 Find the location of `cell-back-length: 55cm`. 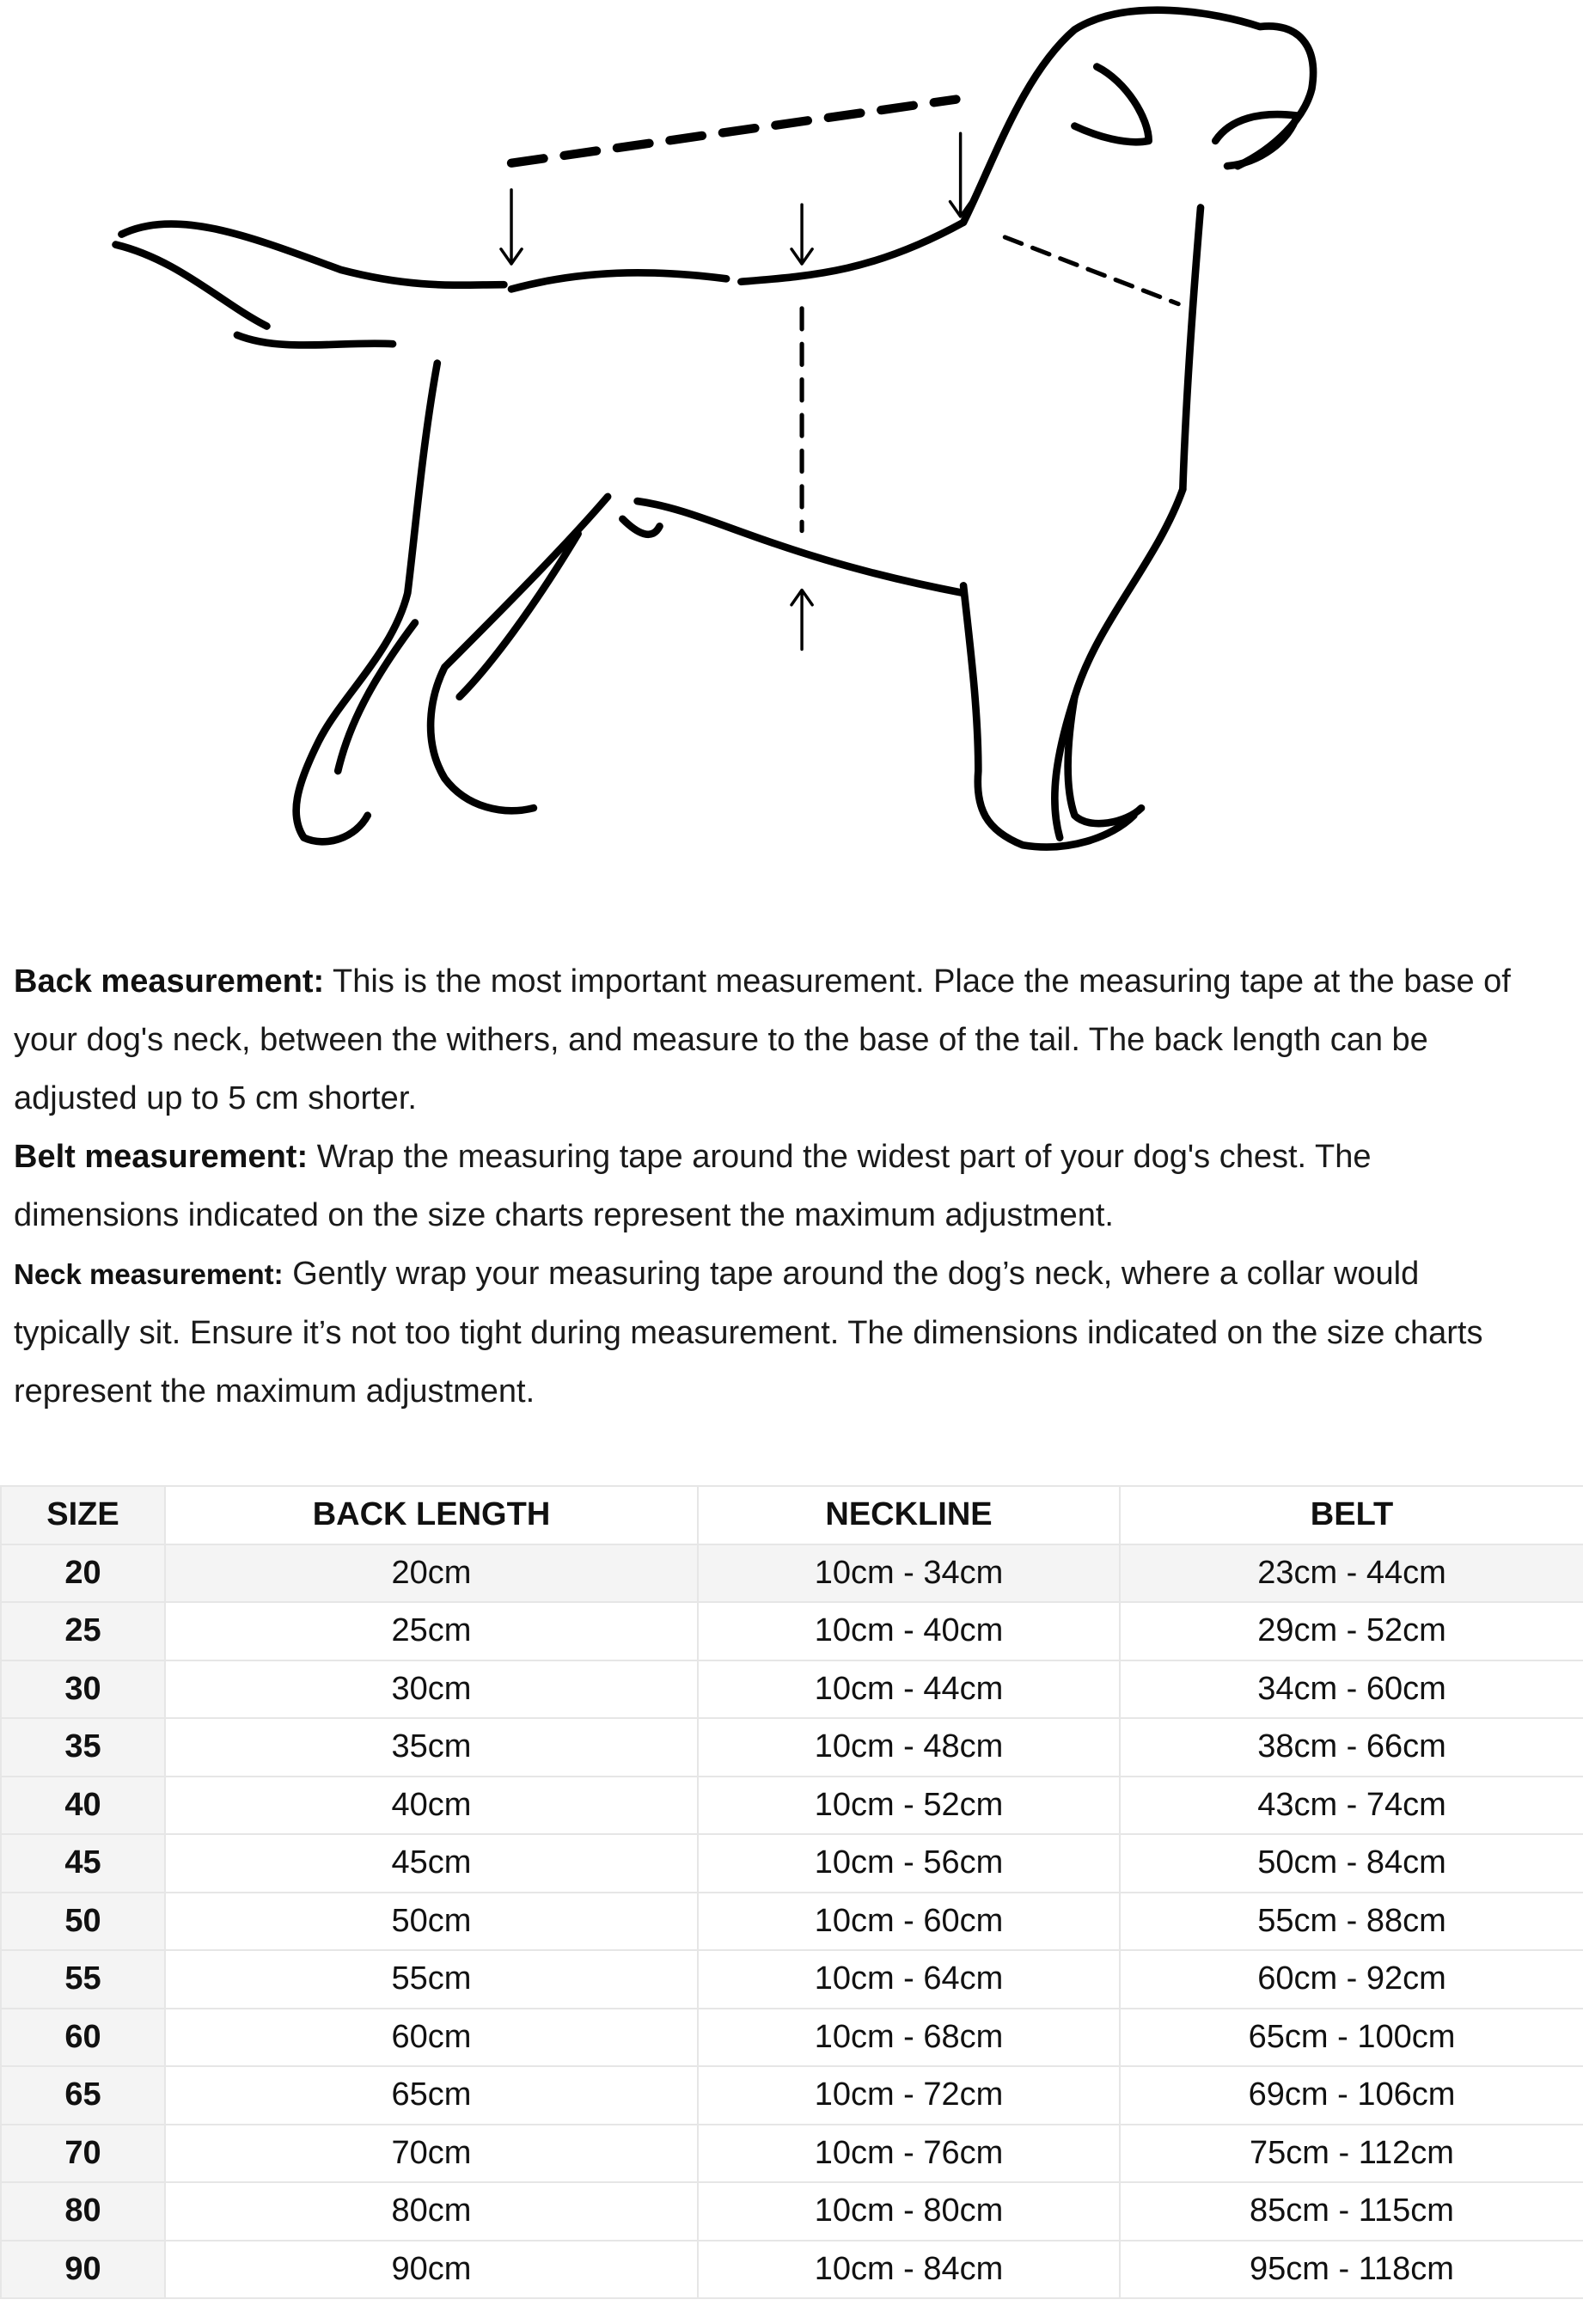

cell-back-length: 55cm is located at coordinates (432, 1979).